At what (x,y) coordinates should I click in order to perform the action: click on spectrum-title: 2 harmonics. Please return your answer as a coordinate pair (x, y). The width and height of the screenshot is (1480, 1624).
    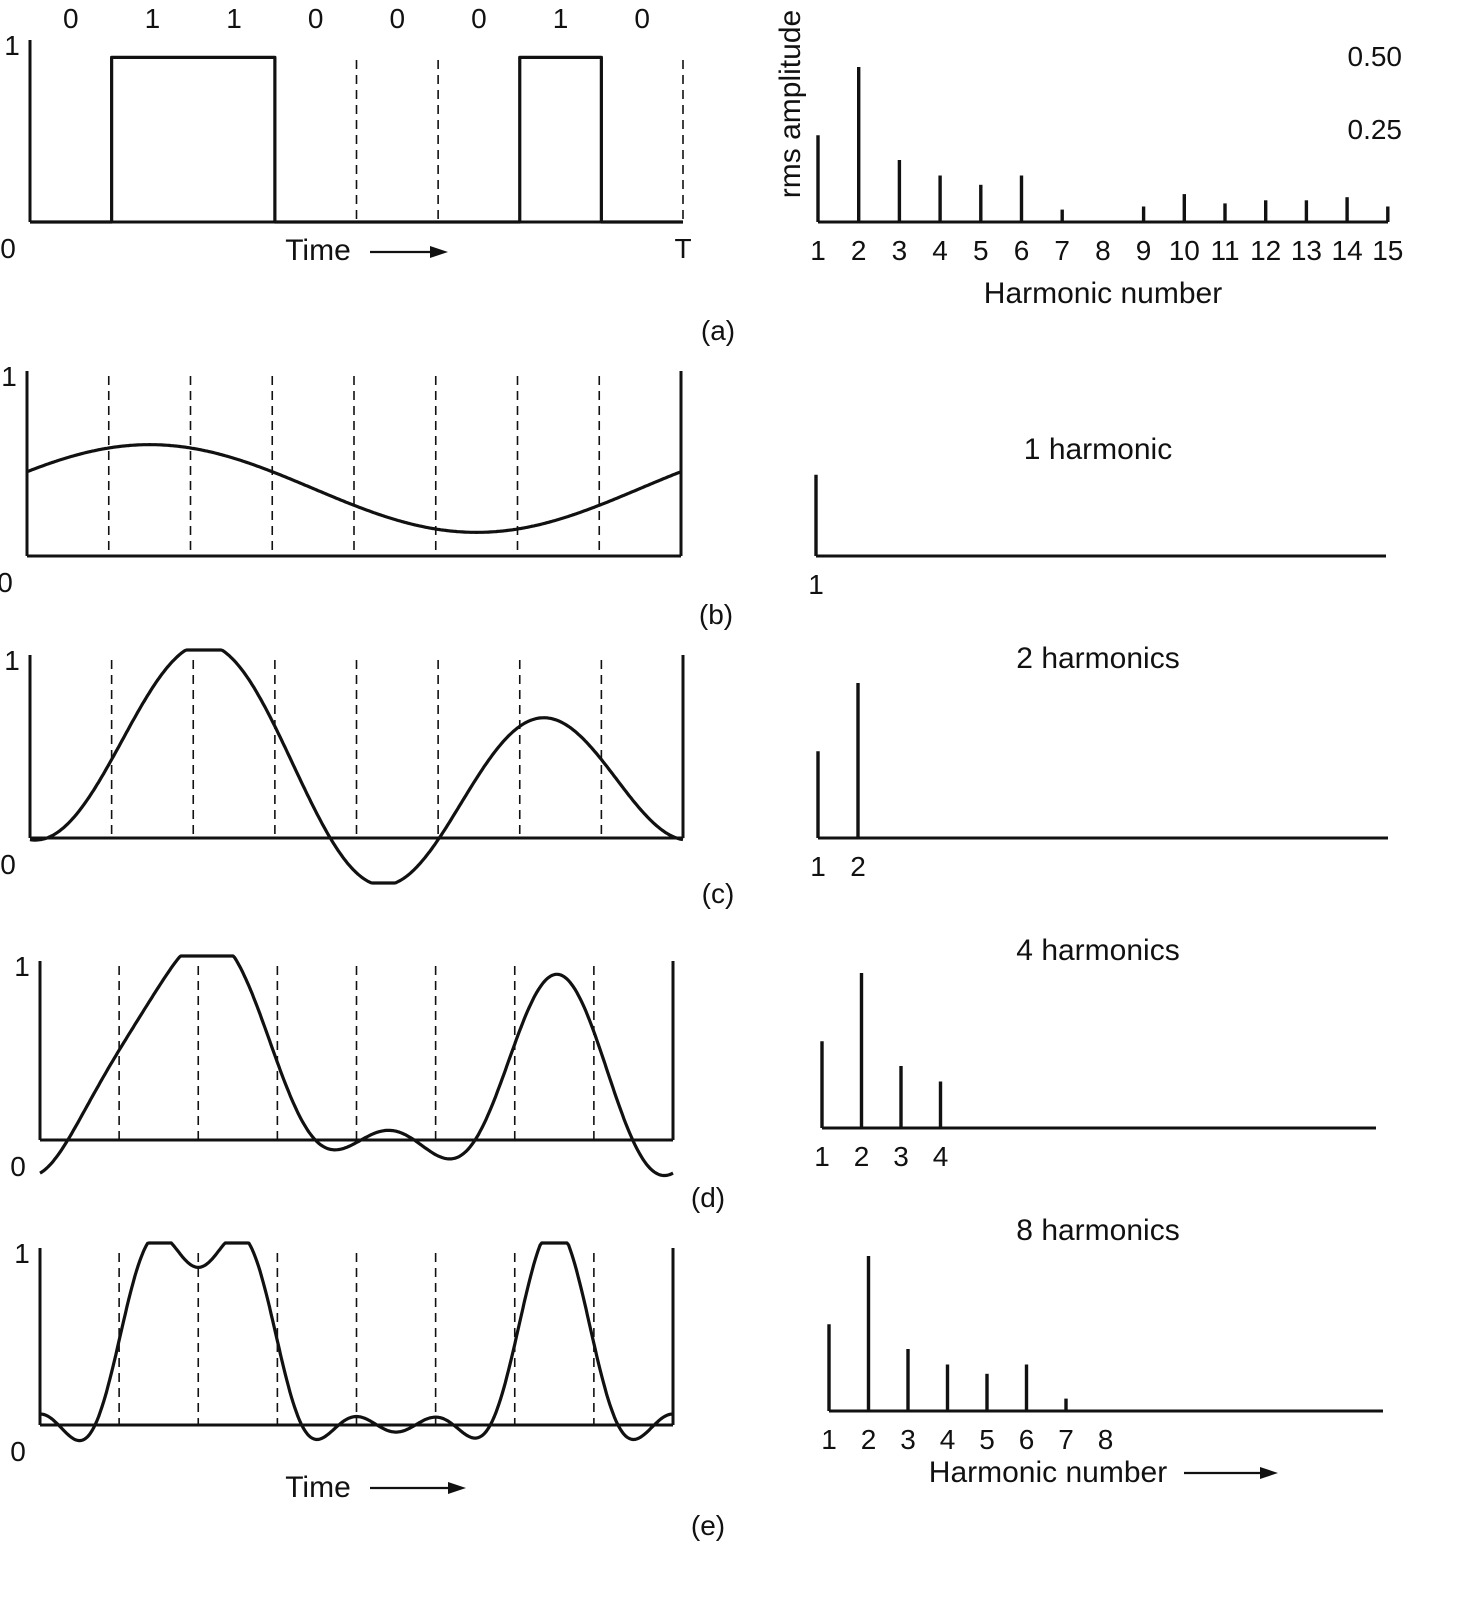
    Looking at the image, I should click on (1097, 658).